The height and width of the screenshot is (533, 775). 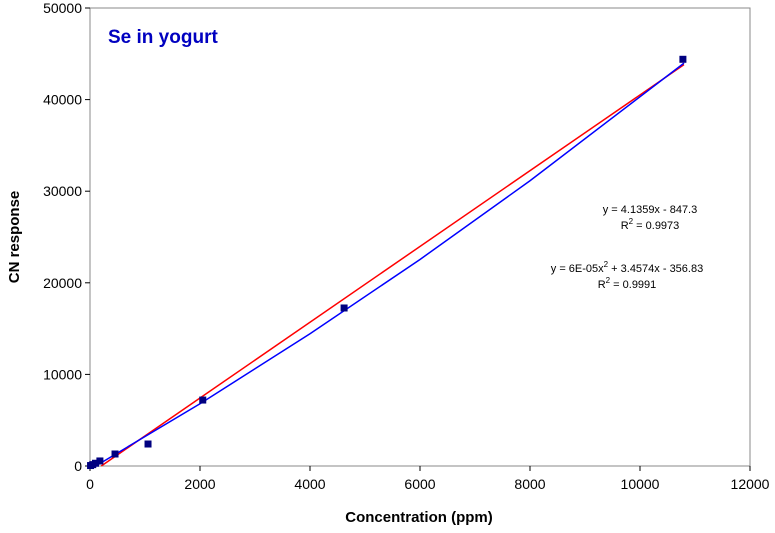 What do you see at coordinates (62, 100) in the screenshot?
I see `y-tick-label: 40000` at bounding box center [62, 100].